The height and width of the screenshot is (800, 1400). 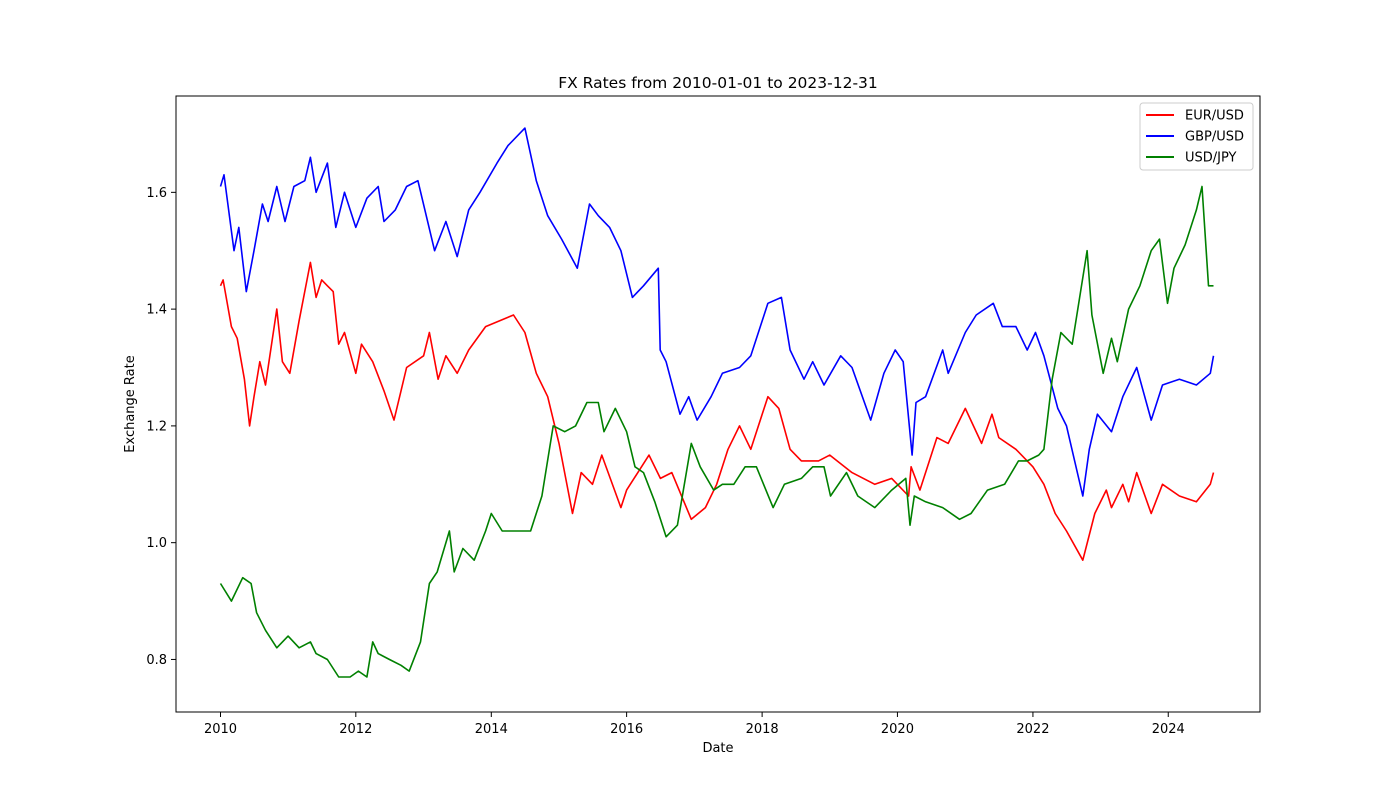 What do you see at coordinates (156, 543) in the screenshot?
I see `y-tick-label: 1.0` at bounding box center [156, 543].